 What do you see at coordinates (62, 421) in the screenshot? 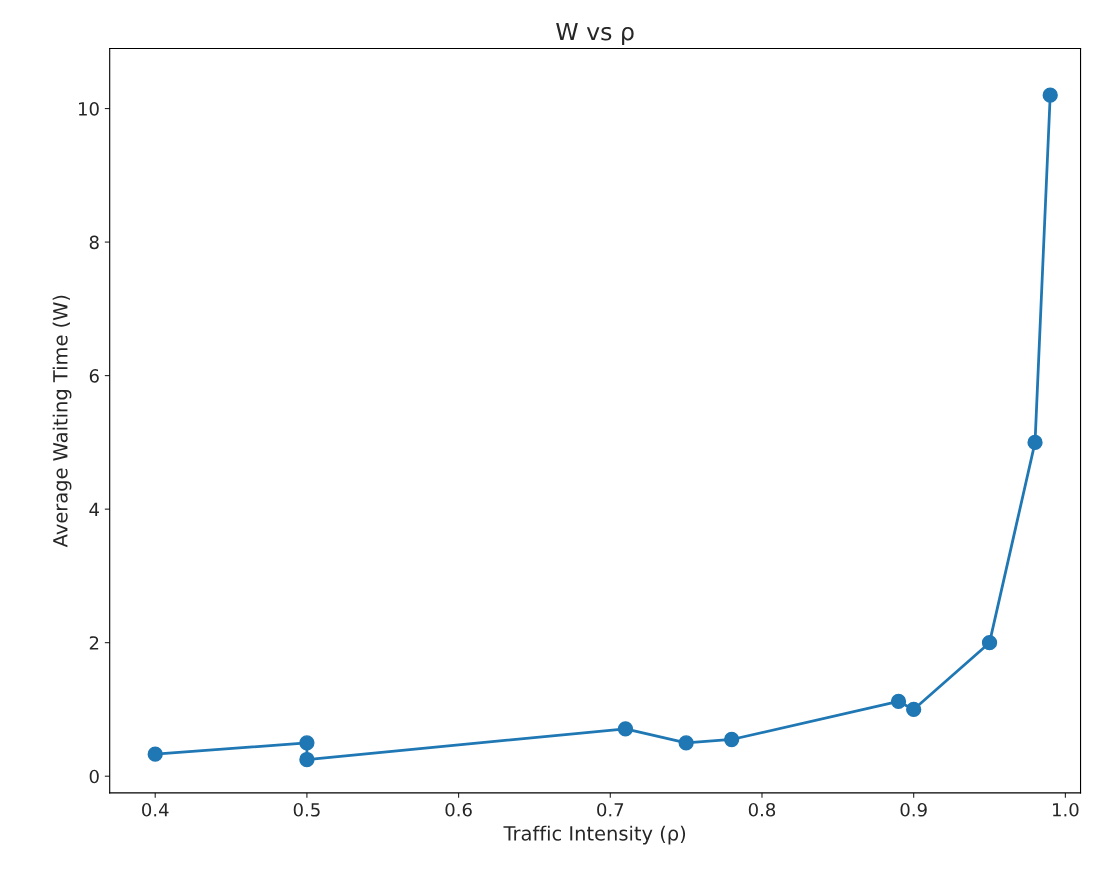
I see `y-axis-title: Average Waiting Time (W)` at bounding box center [62, 421].